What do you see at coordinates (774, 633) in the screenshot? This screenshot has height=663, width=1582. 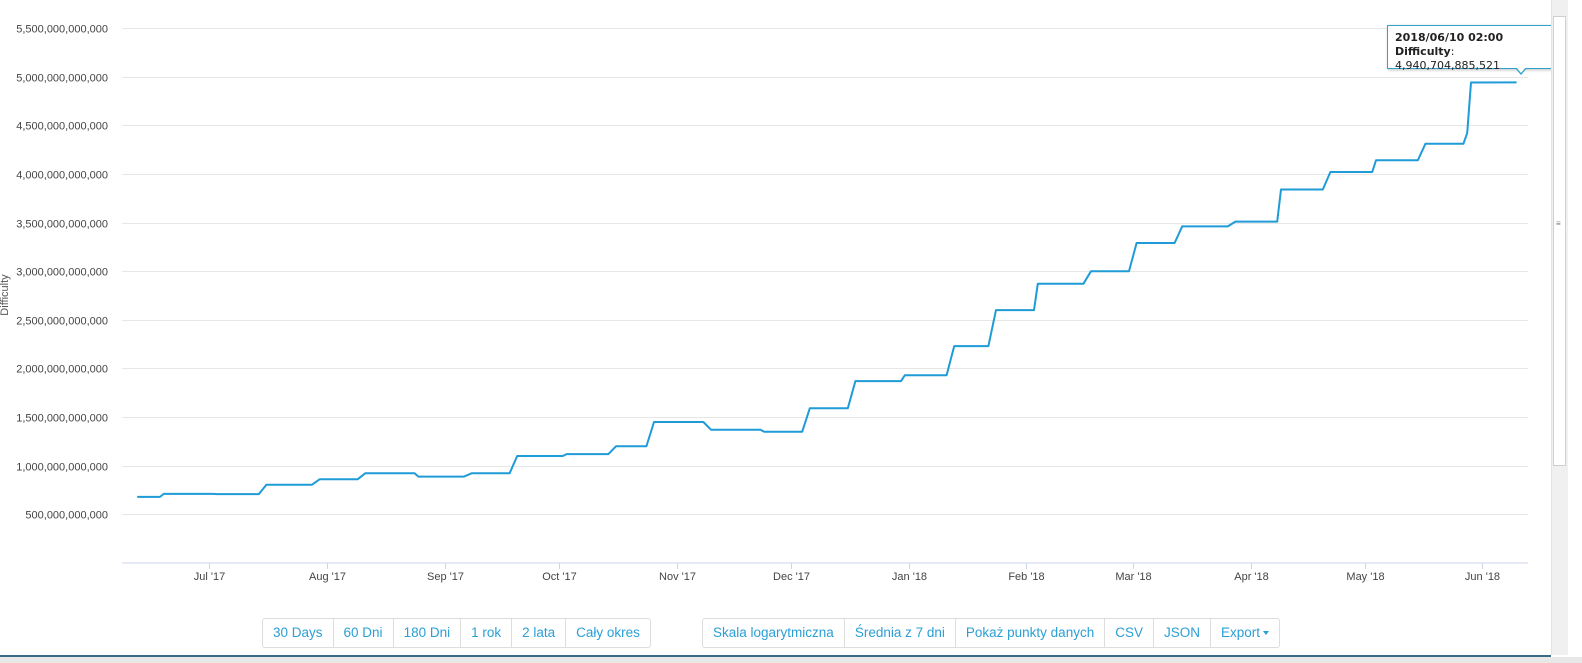 I see `log-scale-button: Skala logarytmiczna` at bounding box center [774, 633].